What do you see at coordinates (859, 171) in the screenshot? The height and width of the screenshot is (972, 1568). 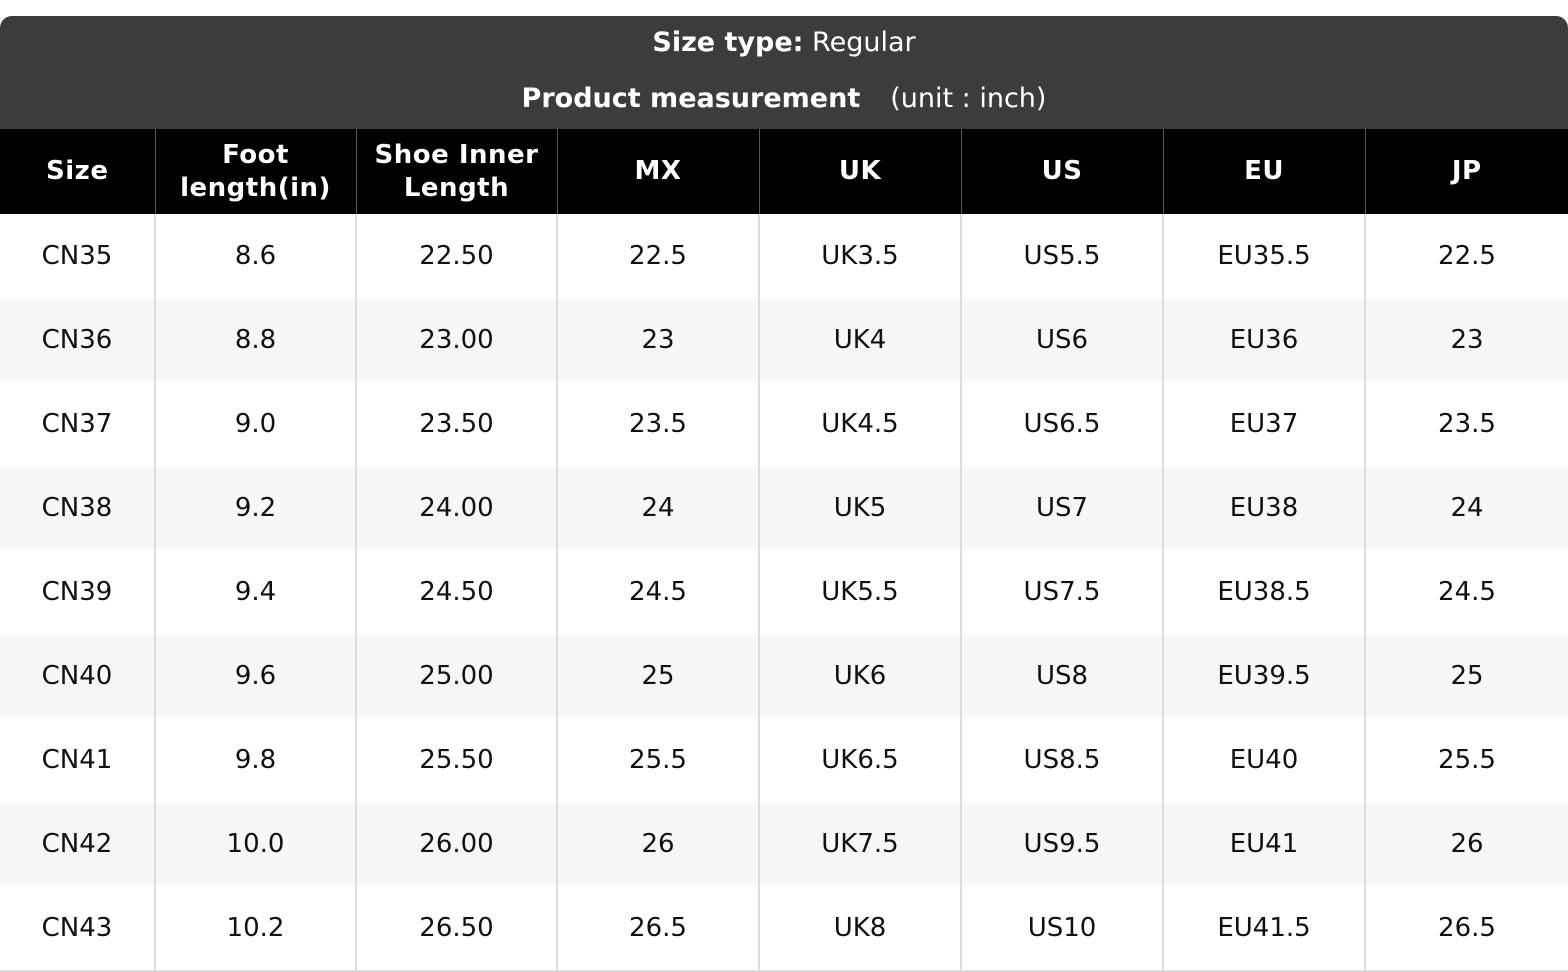 I see `column-header: UK` at bounding box center [859, 171].